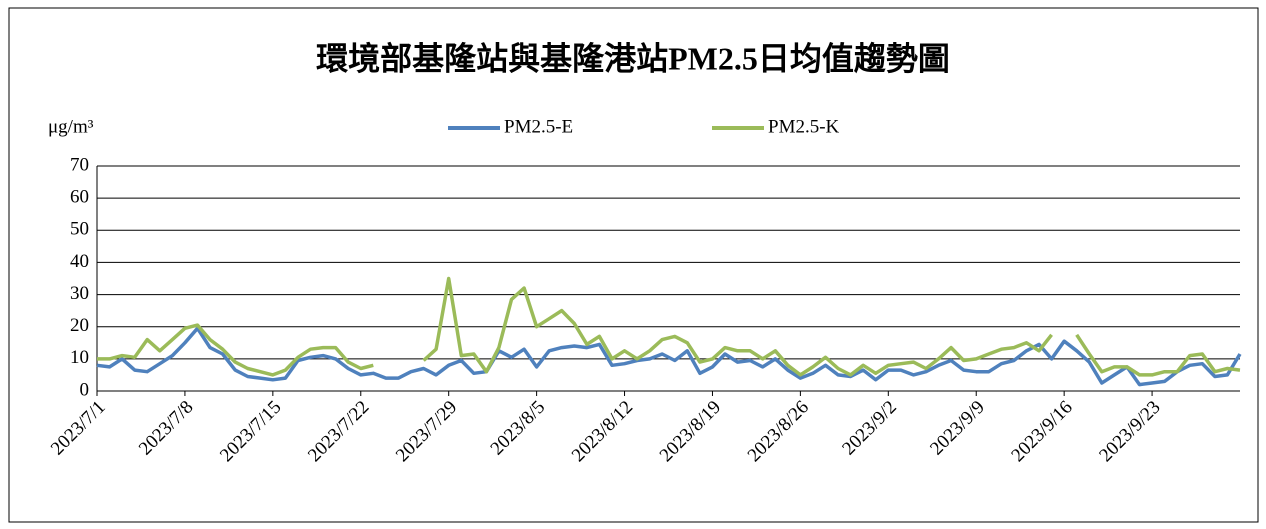 The width and height of the screenshot is (1266, 529). What do you see at coordinates (633, 58) in the screenshot?
I see `chart-title: 環境部基隆站與基隆港站PM2.5日均值趨勢圖` at bounding box center [633, 58].